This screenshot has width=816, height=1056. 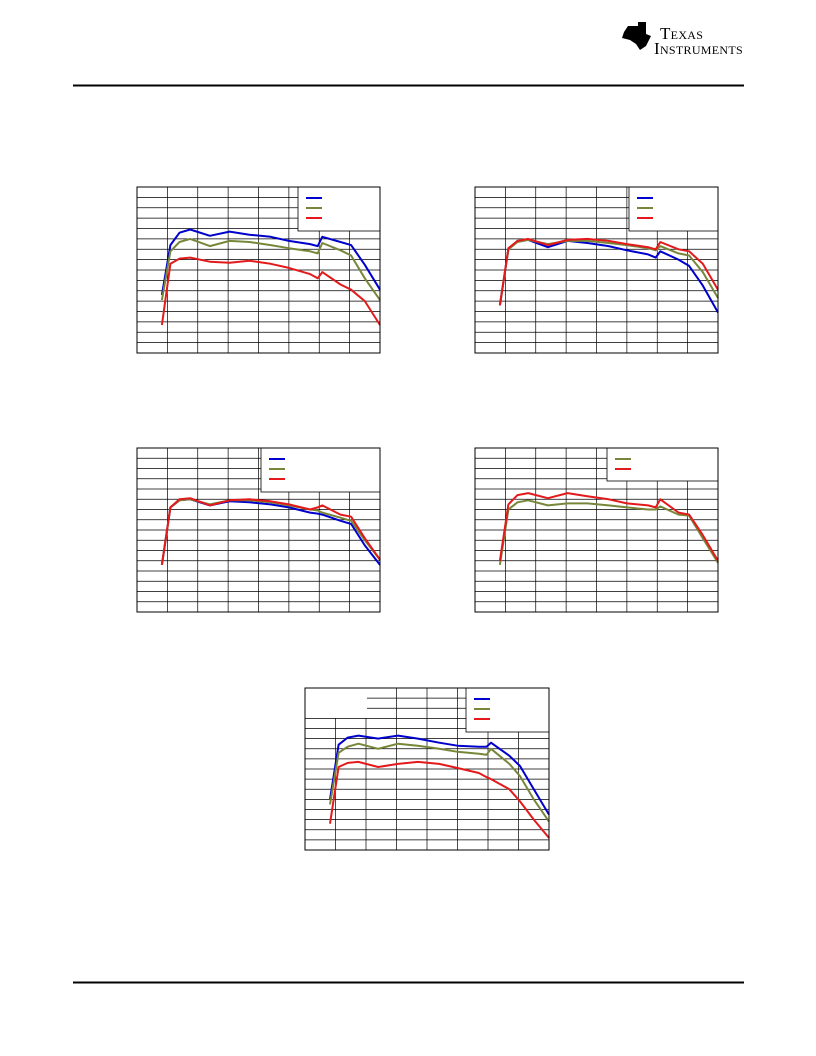 What do you see at coordinates (336, 703) in the screenshot?
I see `blank-area` at bounding box center [336, 703].